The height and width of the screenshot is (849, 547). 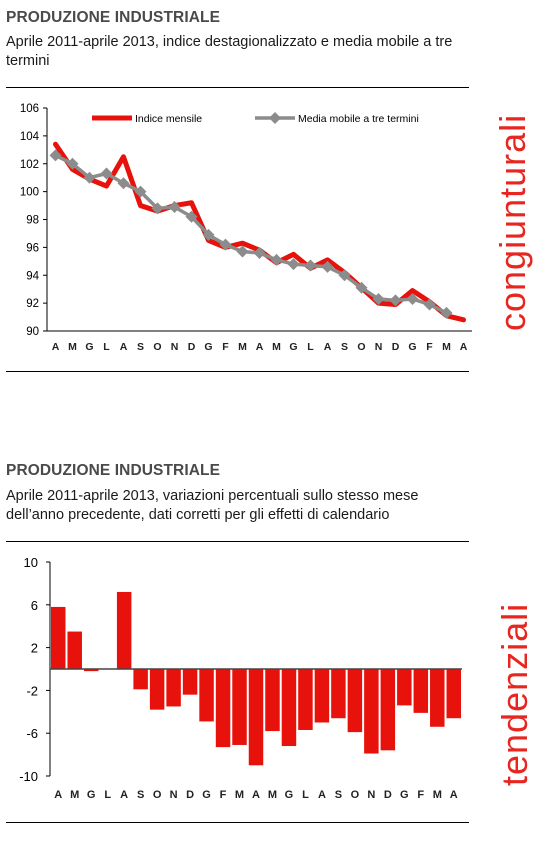 I want to click on chart1-y-tick-label: 94, so click(x=32, y=276).